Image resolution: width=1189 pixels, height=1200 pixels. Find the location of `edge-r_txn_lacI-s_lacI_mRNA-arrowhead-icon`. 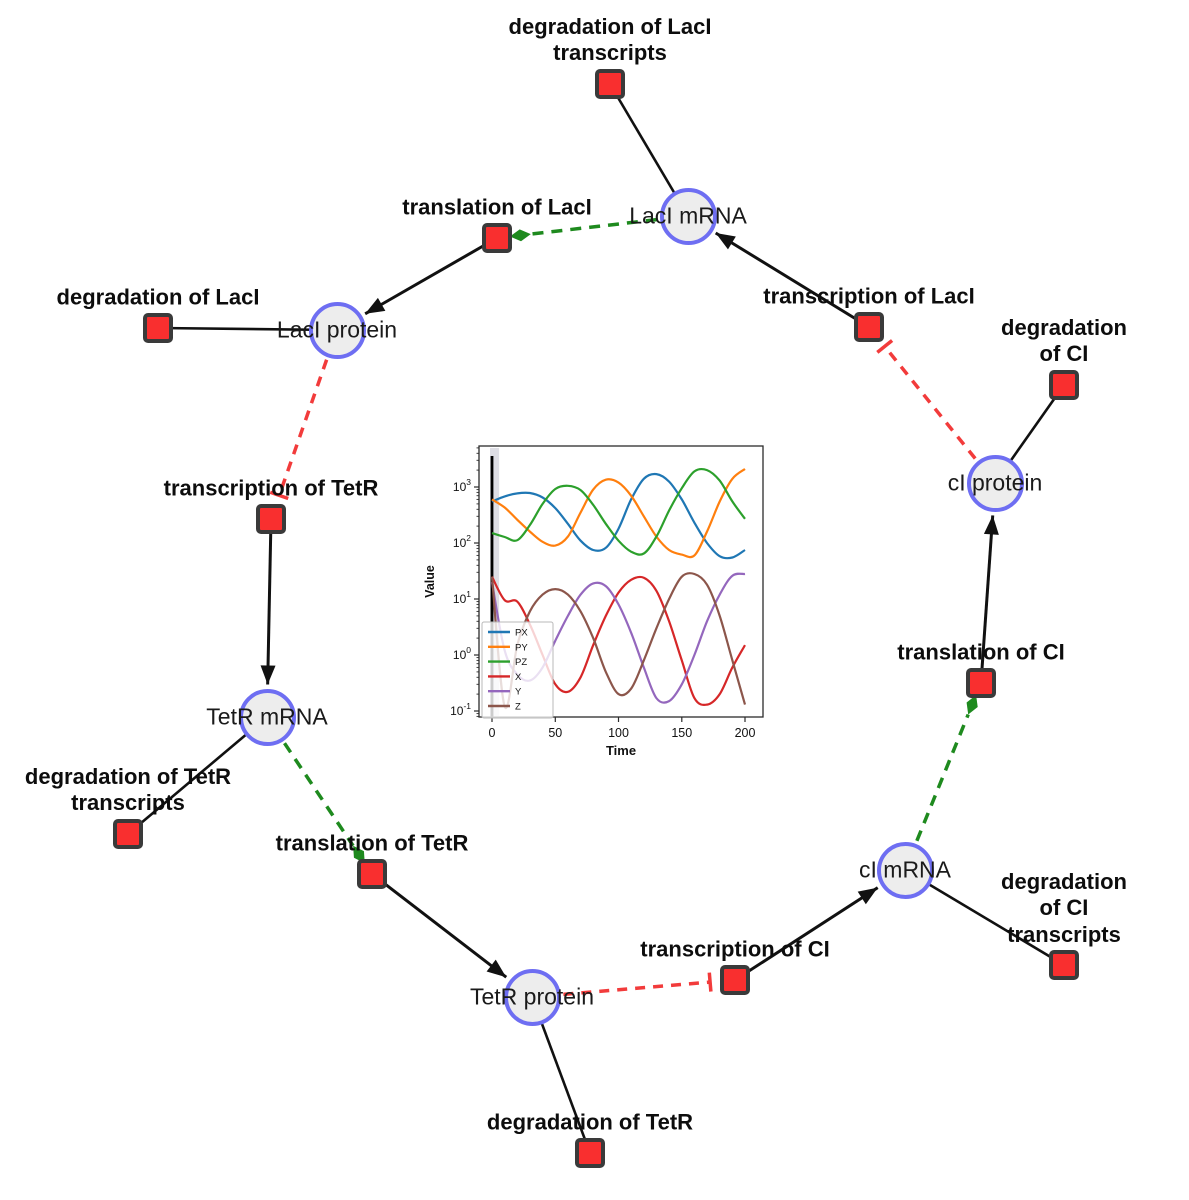

edge-r_txn_lacI-s_lacI_mRNA-arrowhead-icon is located at coordinates (725, 241).